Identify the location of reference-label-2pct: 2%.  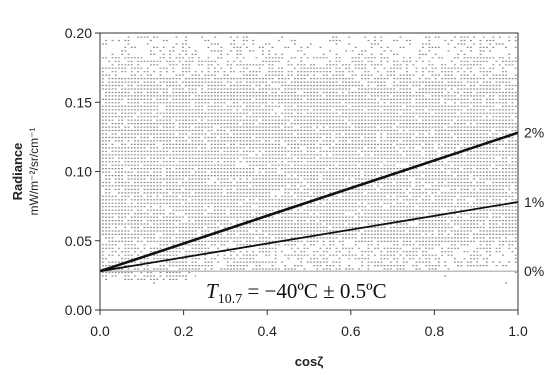
(534, 133).